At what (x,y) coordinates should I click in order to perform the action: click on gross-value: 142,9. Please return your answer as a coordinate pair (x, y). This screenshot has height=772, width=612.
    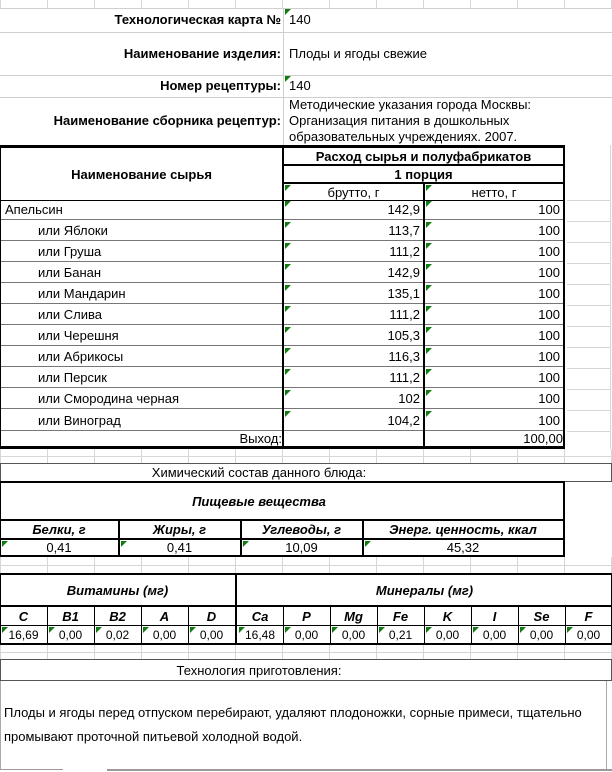
    Looking at the image, I should click on (403, 209).